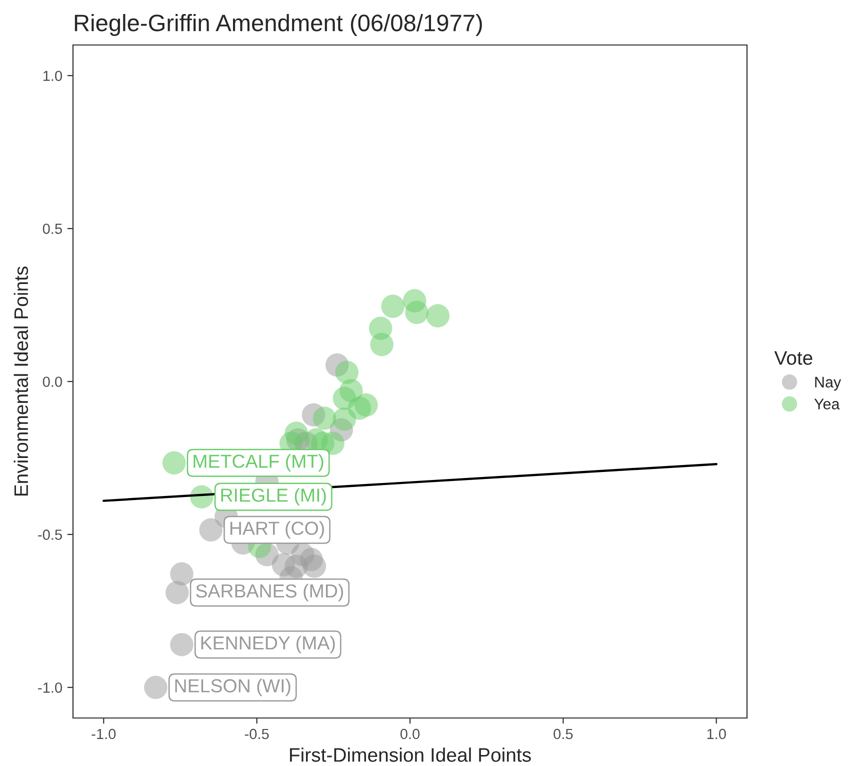 This screenshot has width=848, height=766. What do you see at coordinates (716, 734) in the screenshot?
I see `x-tick-label: 1.0` at bounding box center [716, 734].